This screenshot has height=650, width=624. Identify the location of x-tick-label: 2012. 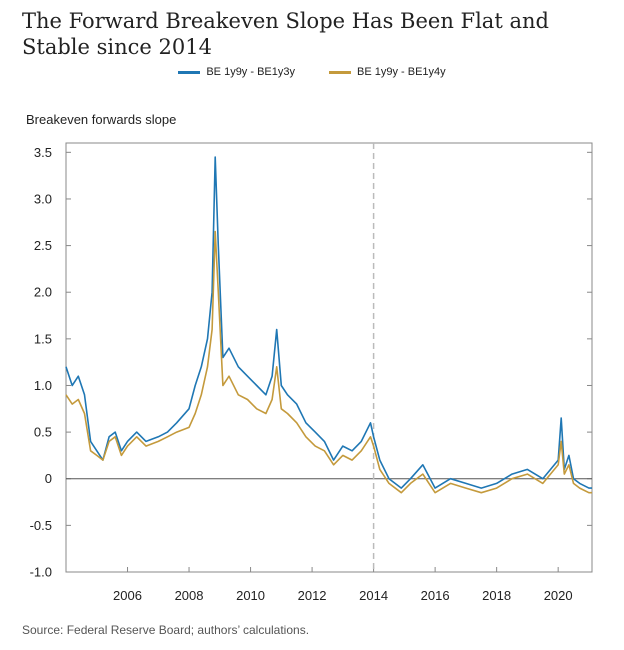
(312, 595).